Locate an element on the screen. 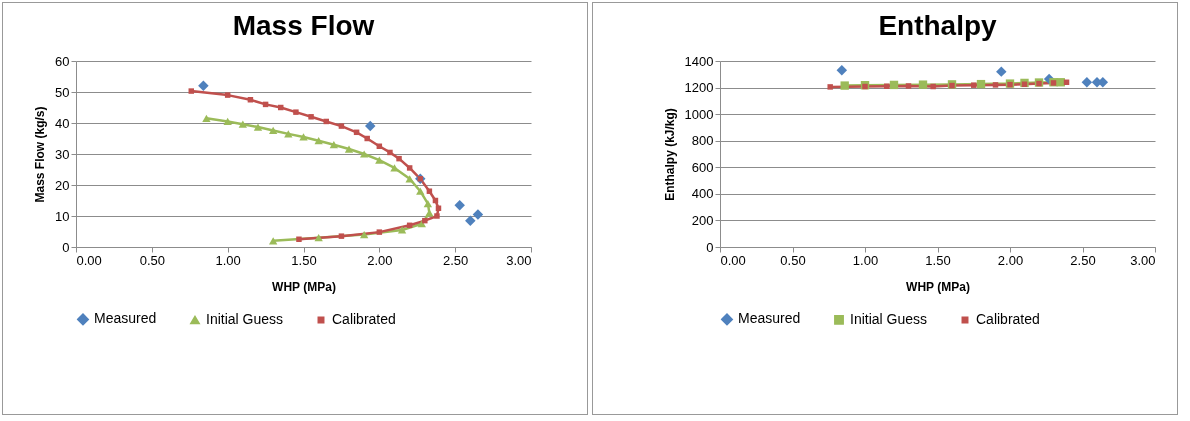 This screenshot has height=421, width=1190. y-axis-title: Enthalpy (kJ/kg) is located at coordinates (669, 154).